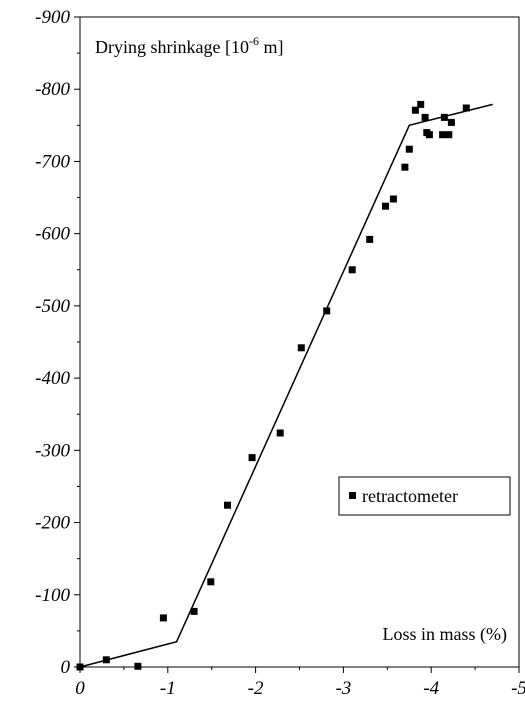 The image size is (525, 713). I want to click on x-tick-label: -4, so click(431, 688).